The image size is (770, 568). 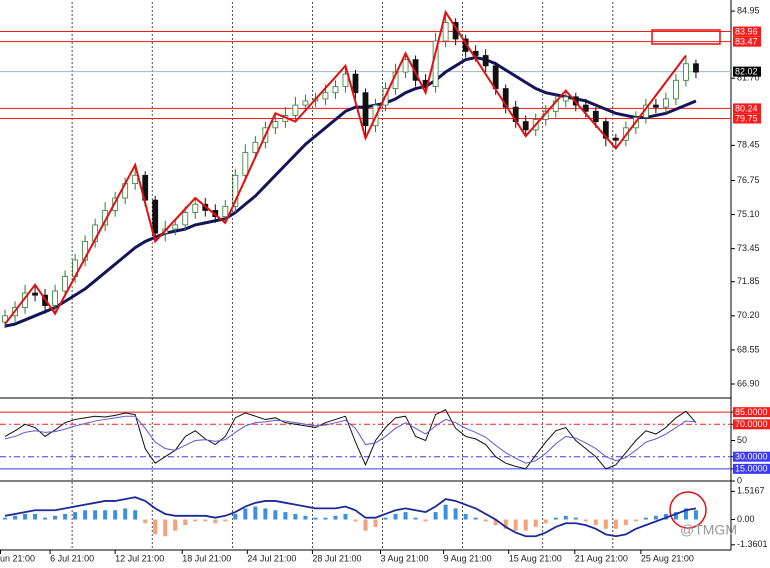 I want to click on y-tick-label: 84.95, so click(x=748, y=10).